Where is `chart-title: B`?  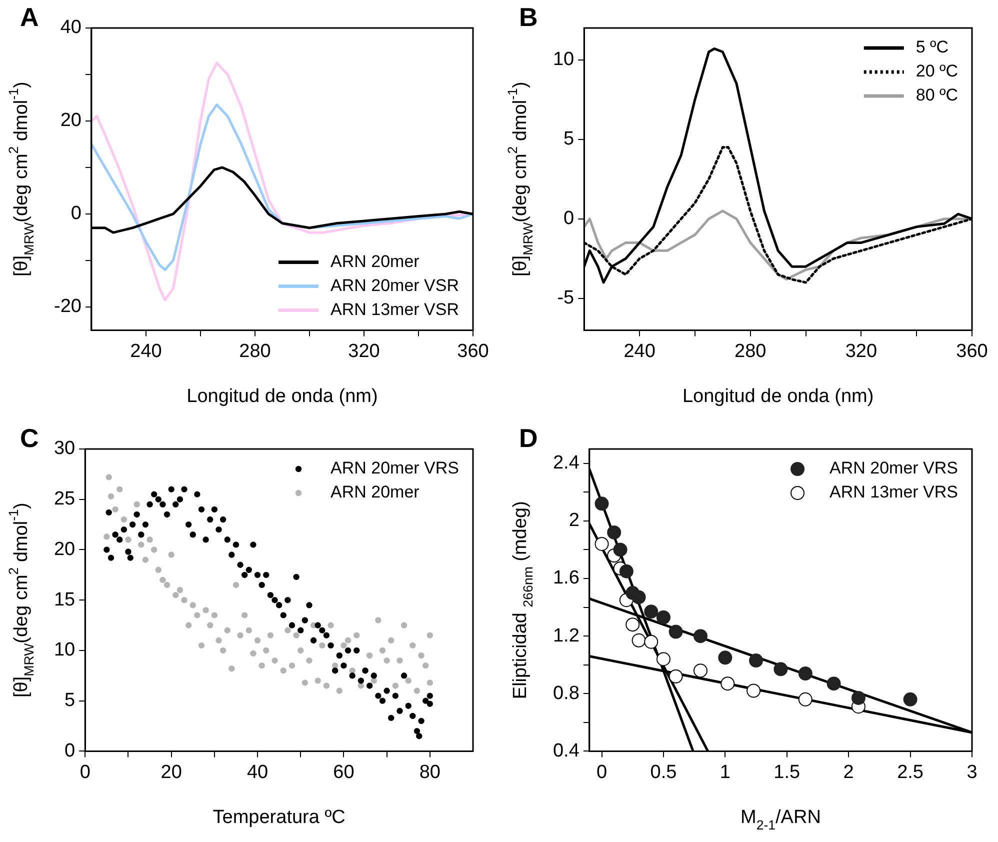 chart-title: B is located at coordinates (528, 17).